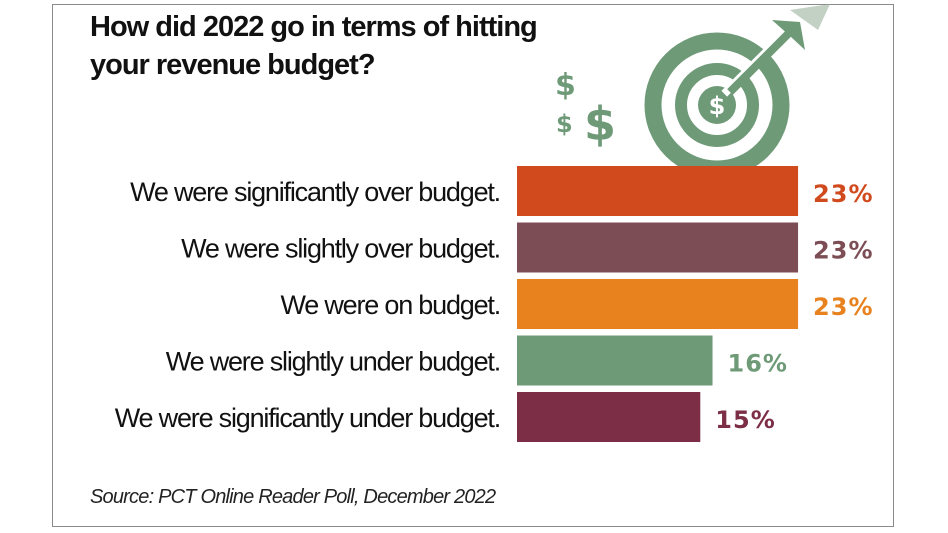  Describe the element at coordinates (314, 27) in the screenshot. I see `title-line-1: How did 2022 go in terms of hitting` at that location.